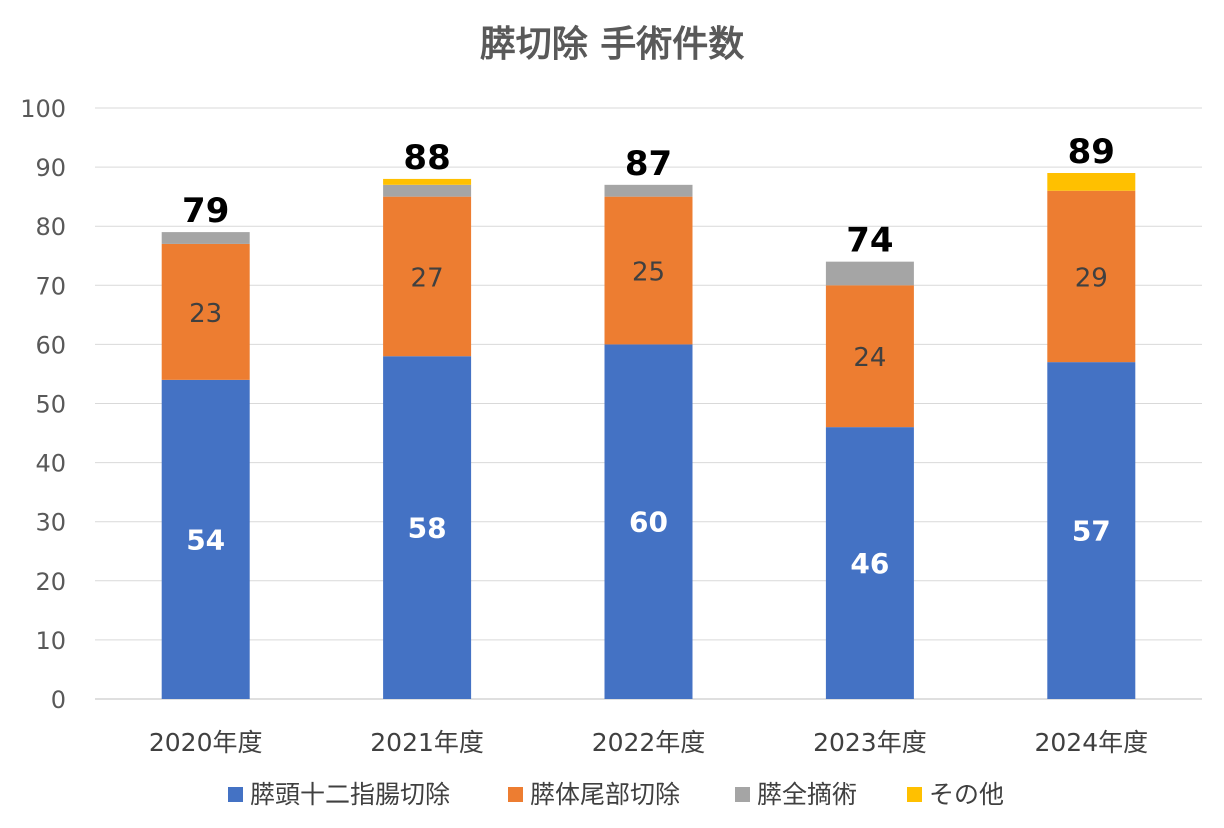  Describe the element at coordinates (206, 742) in the screenshot. I see `x-tick-label: 2020年度` at that location.